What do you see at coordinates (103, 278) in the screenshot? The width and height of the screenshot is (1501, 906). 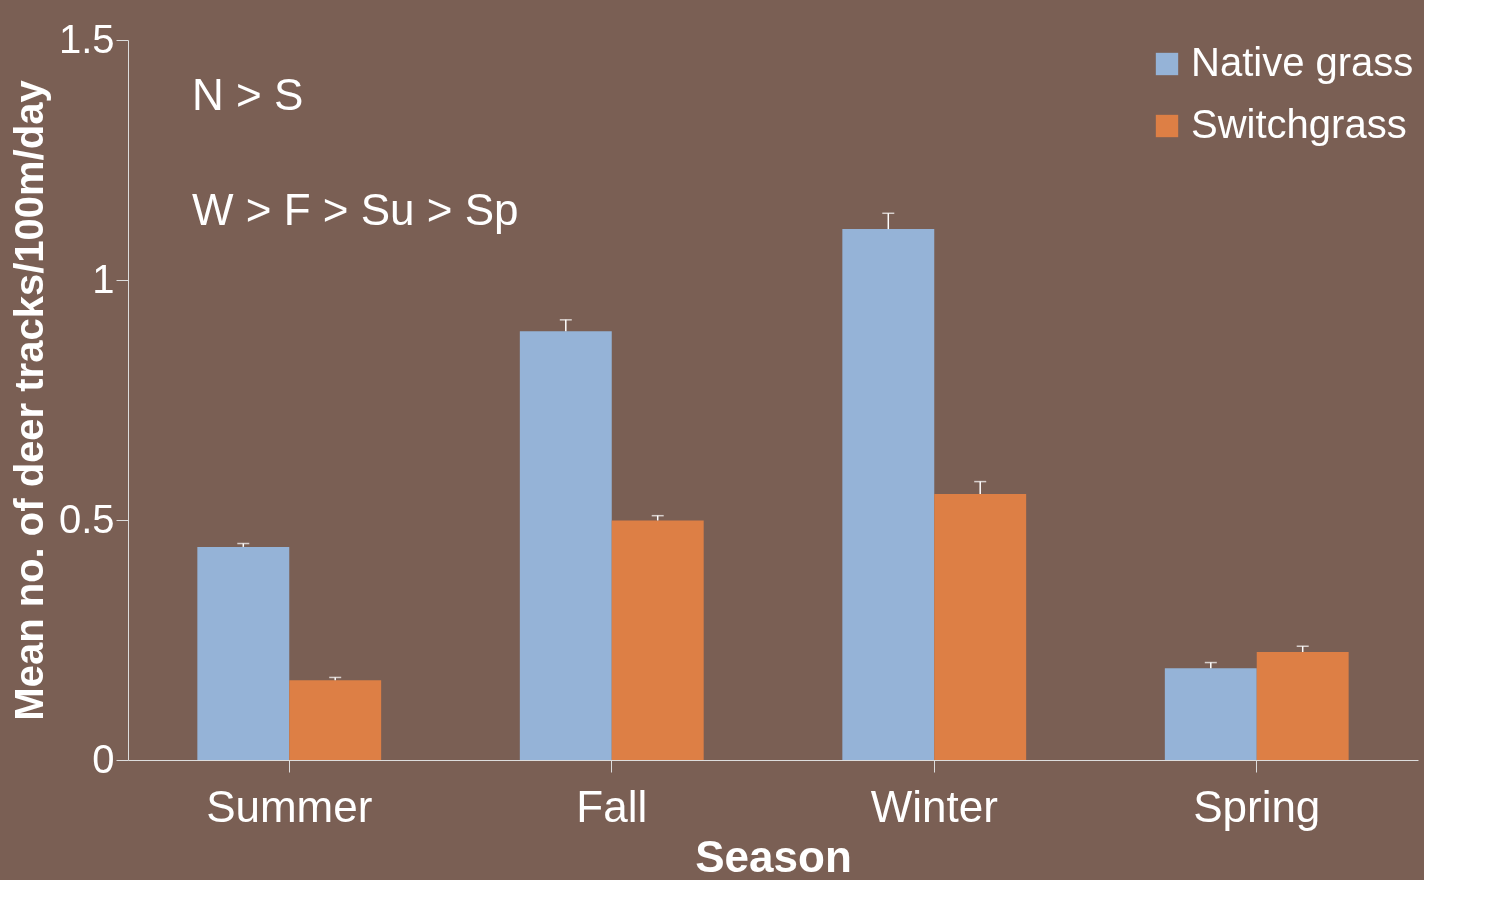 I see `y-tick-label: 1` at bounding box center [103, 278].